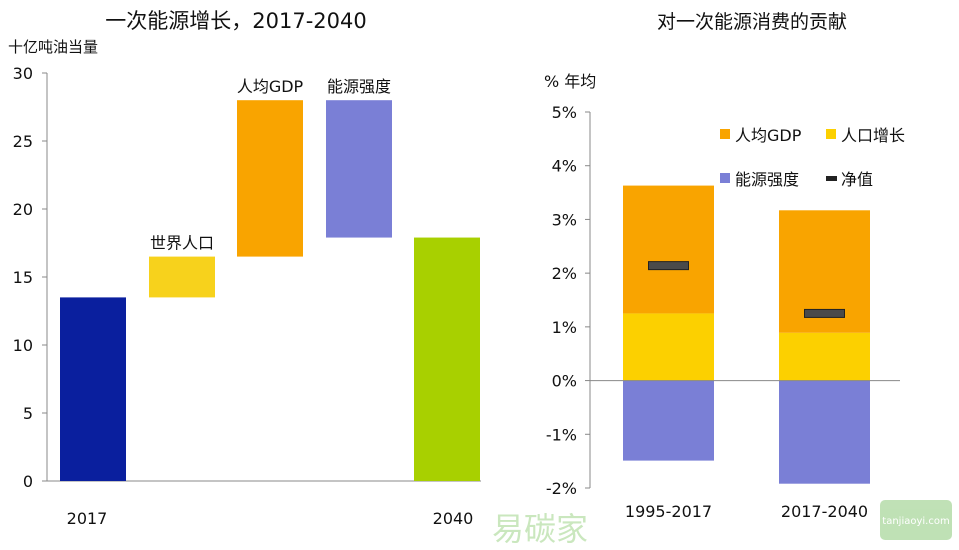  I want to click on y-tick-label: 10, so click(23, 345).